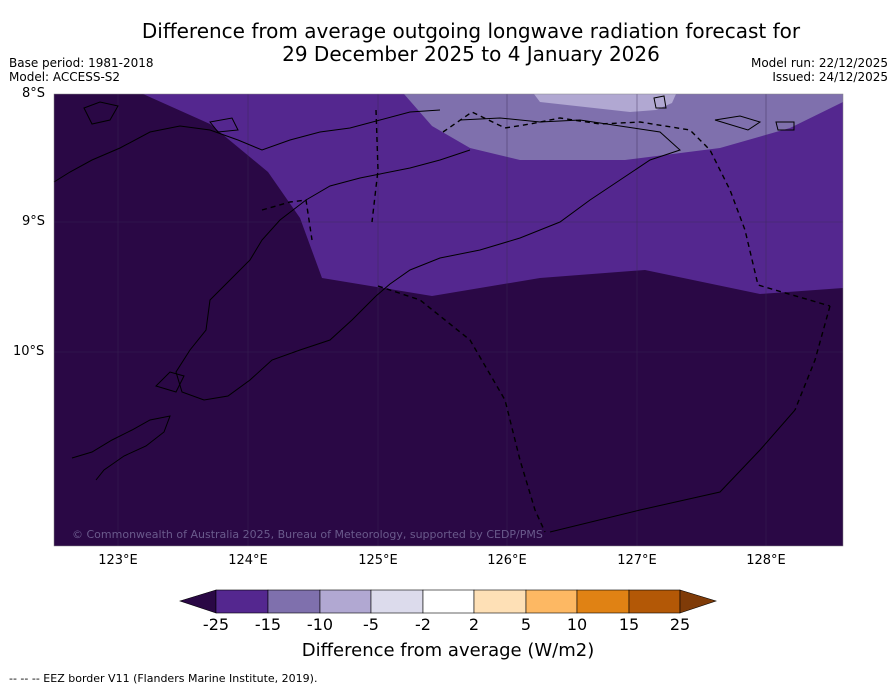 The height and width of the screenshot is (690, 896). Describe the element at coordinates (507, 560) in the screenshot. I see `lon-label: 126°E` at that location.